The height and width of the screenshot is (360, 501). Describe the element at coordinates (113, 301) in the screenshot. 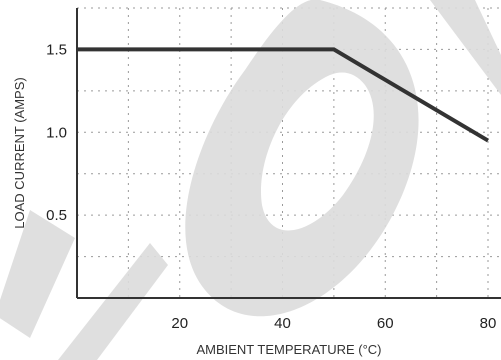

I see `watermark-stroke-lower` at that location.